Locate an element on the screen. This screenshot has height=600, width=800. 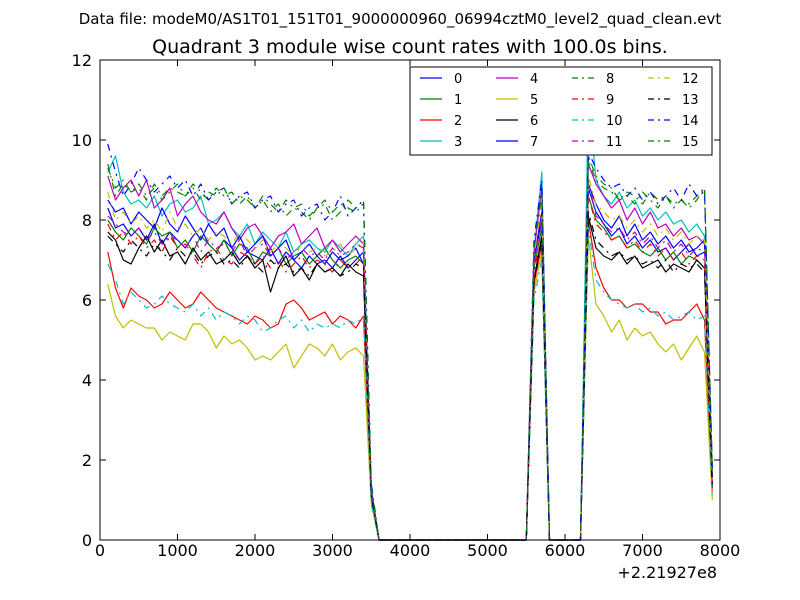
y-tick-label: 4 is located at coordinates (87, 380).